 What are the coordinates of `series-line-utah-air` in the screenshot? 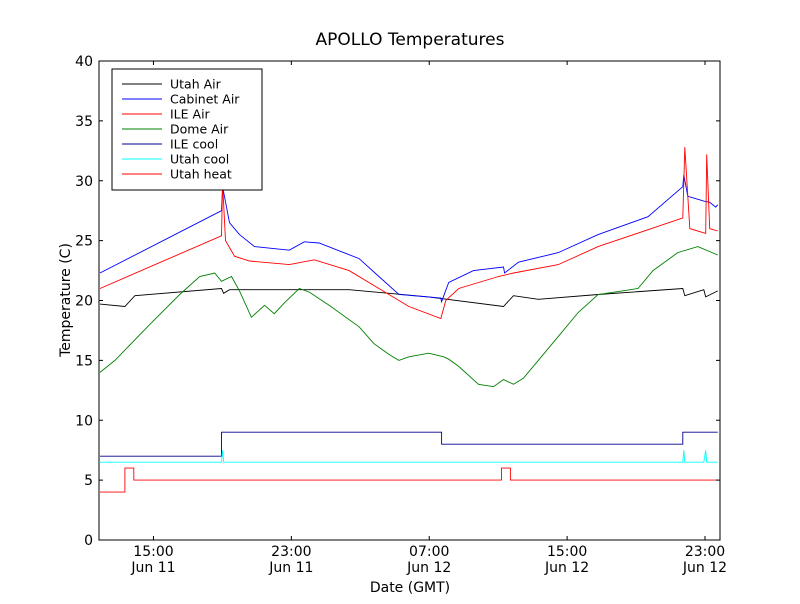 It's located at (408, 297).